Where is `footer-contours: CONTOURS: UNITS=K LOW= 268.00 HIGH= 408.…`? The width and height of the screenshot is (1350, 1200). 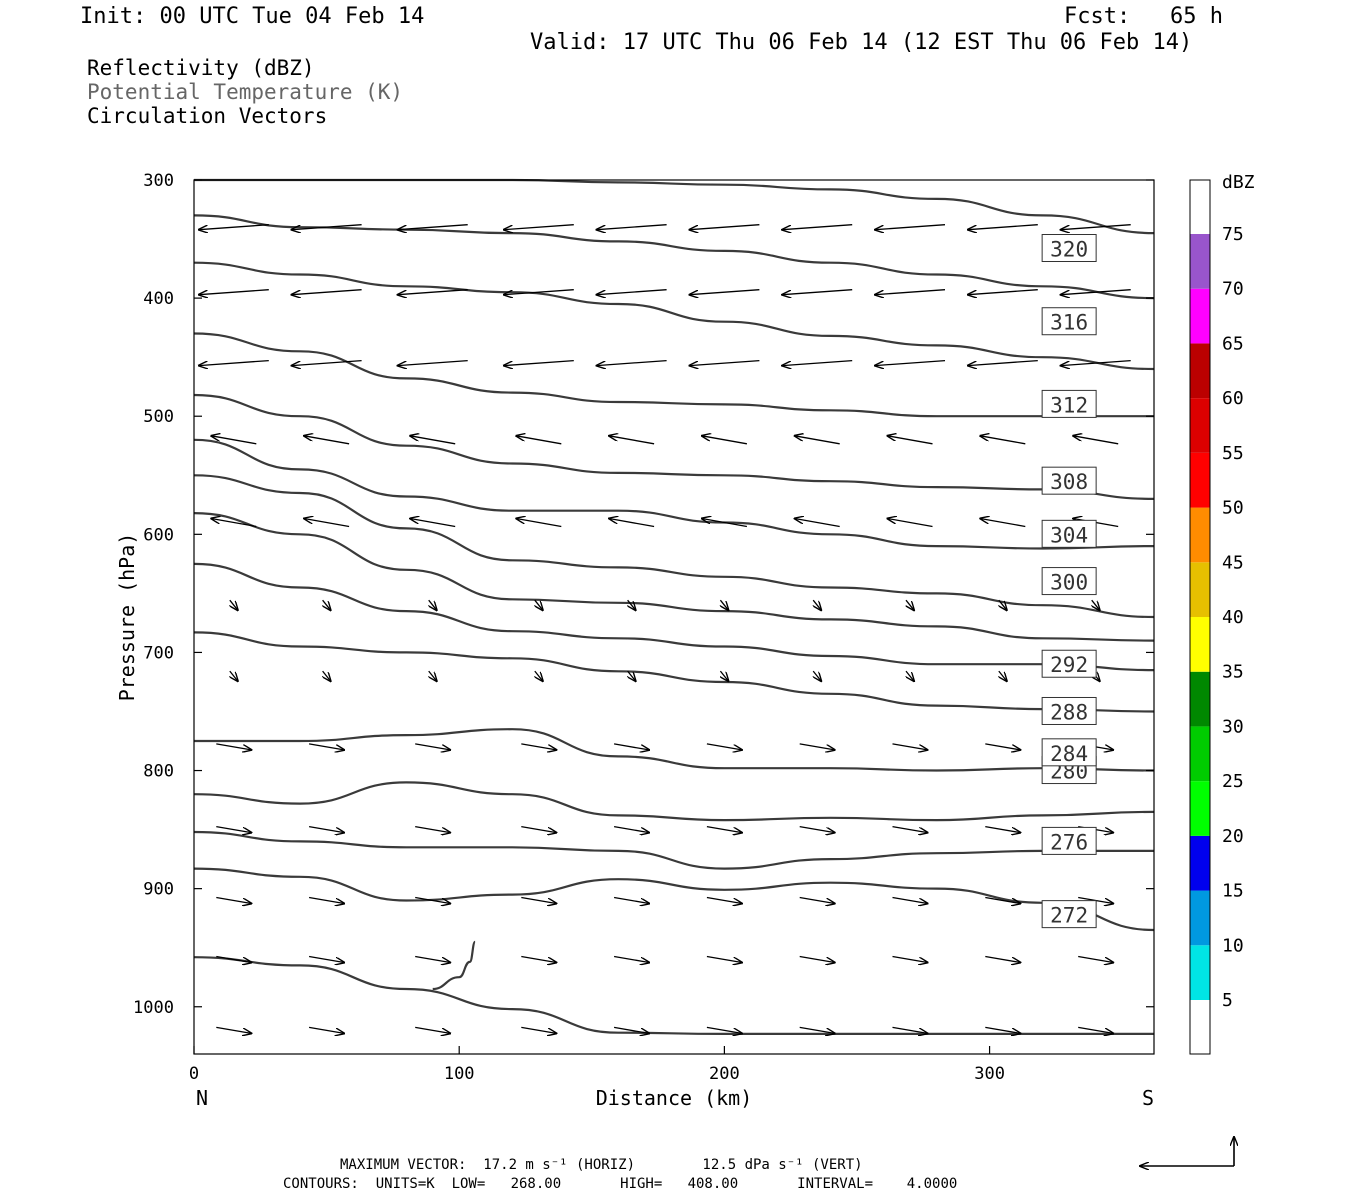 footer-contours: CONTOURS: UNITS=K LOW= 268.00 HIGH= 408.… is located at coordinates (620, 1184).